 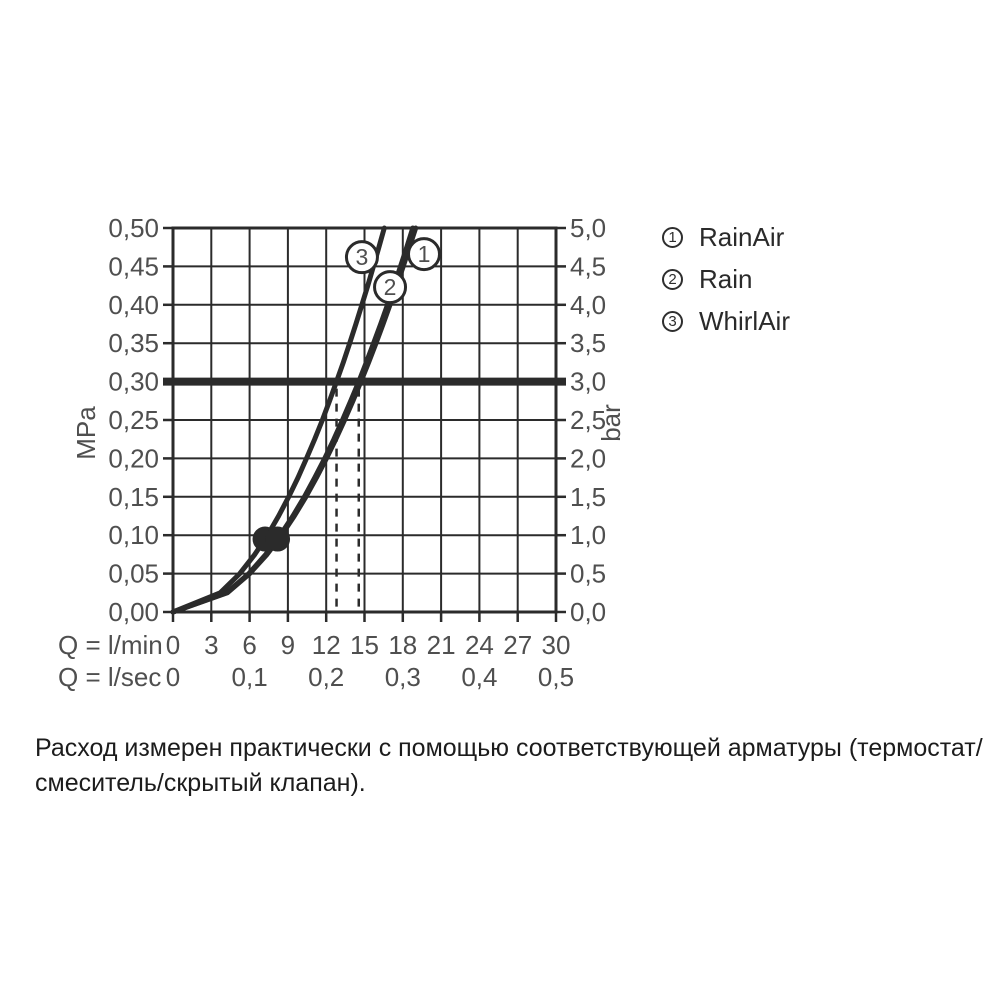 I want to click on x-axis-row2-tick-label: 0,5, so click(x=556, y=677).